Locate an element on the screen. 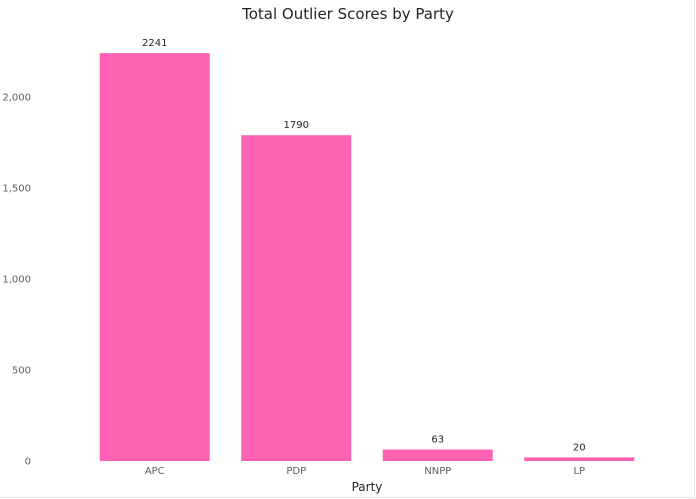  y-axis: 0 500 1,000 1,500 2,000 is located at coordinates (16, 280).